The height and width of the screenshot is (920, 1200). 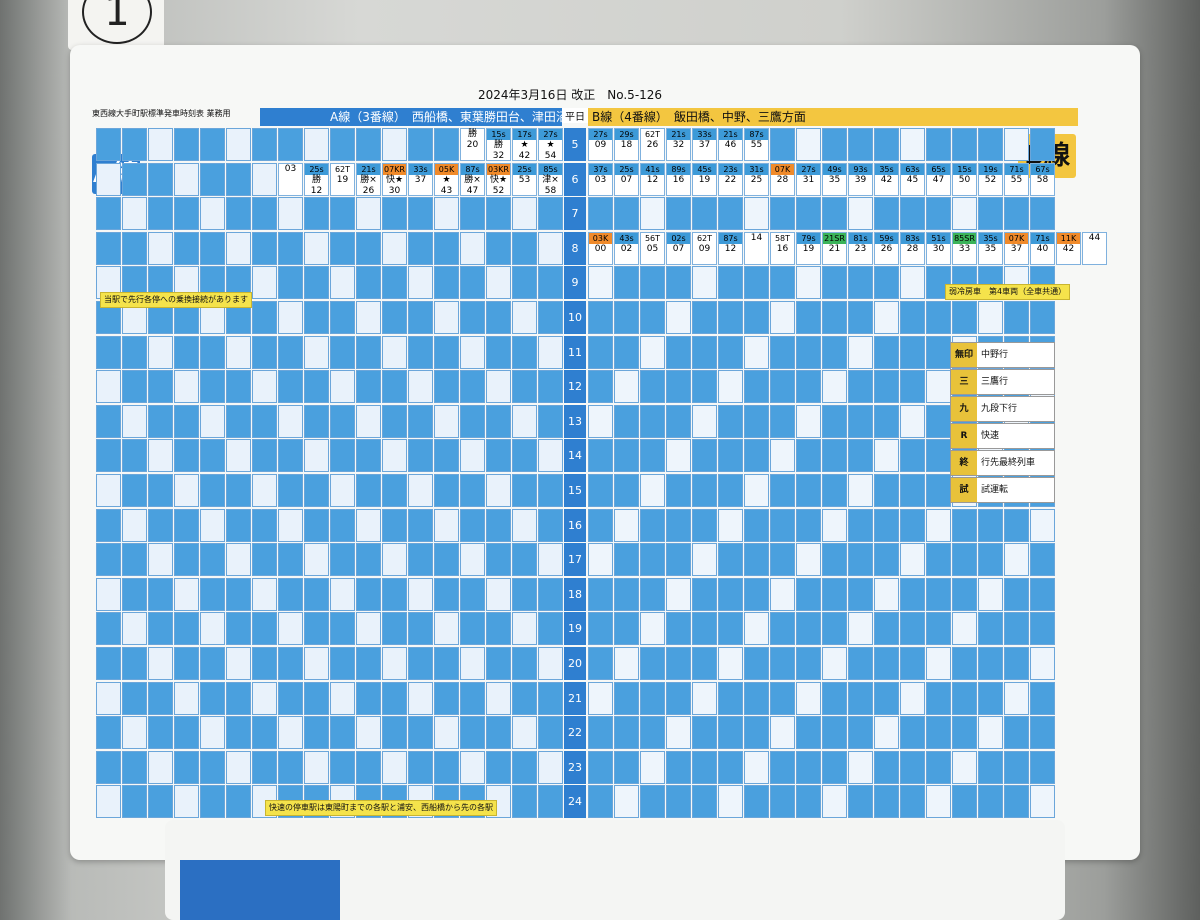 I want to click on departure-train: 49s, so click(x=834, y=169).